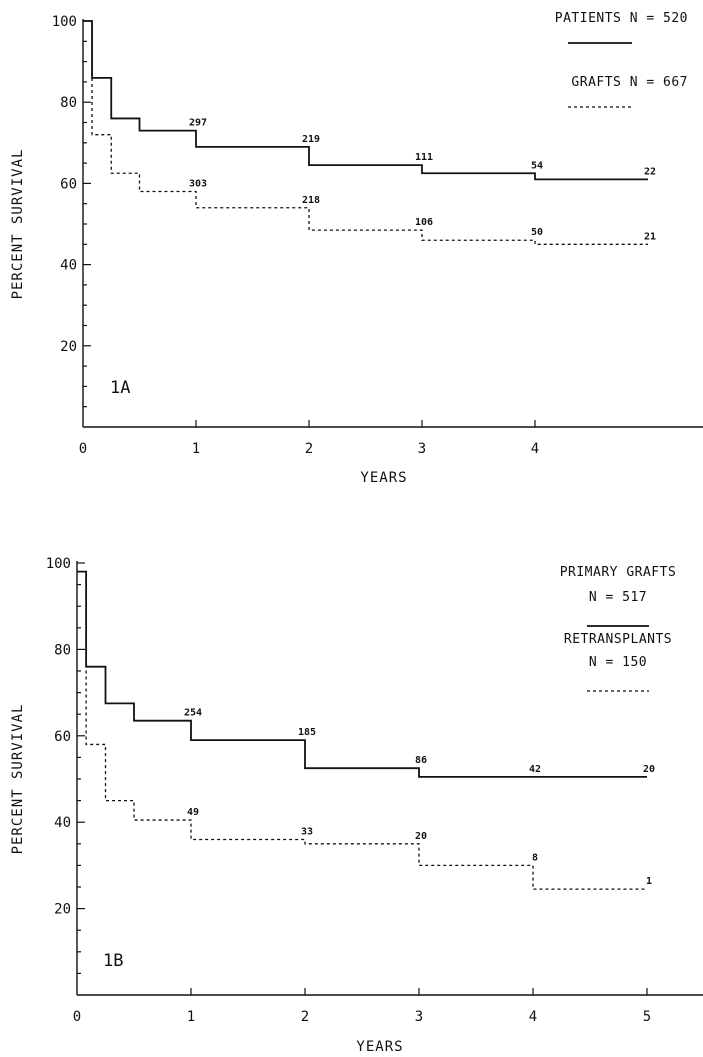  I want to click on chart-1a-series-grafts-risk-label: 21, so click(650, 236).